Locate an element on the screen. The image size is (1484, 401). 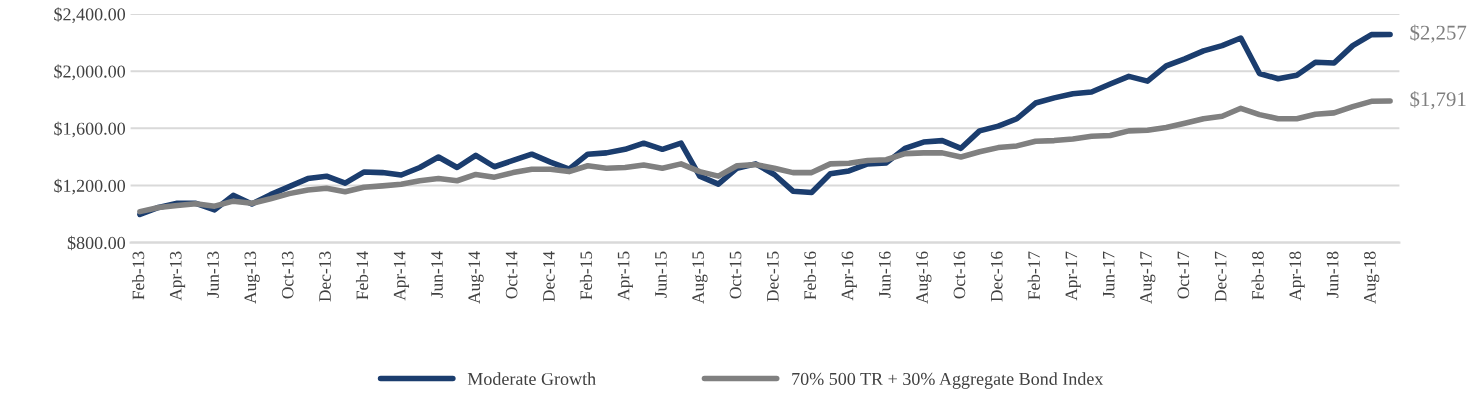
x-tick-label: Aug-16 is located at coordinates (924, 277).